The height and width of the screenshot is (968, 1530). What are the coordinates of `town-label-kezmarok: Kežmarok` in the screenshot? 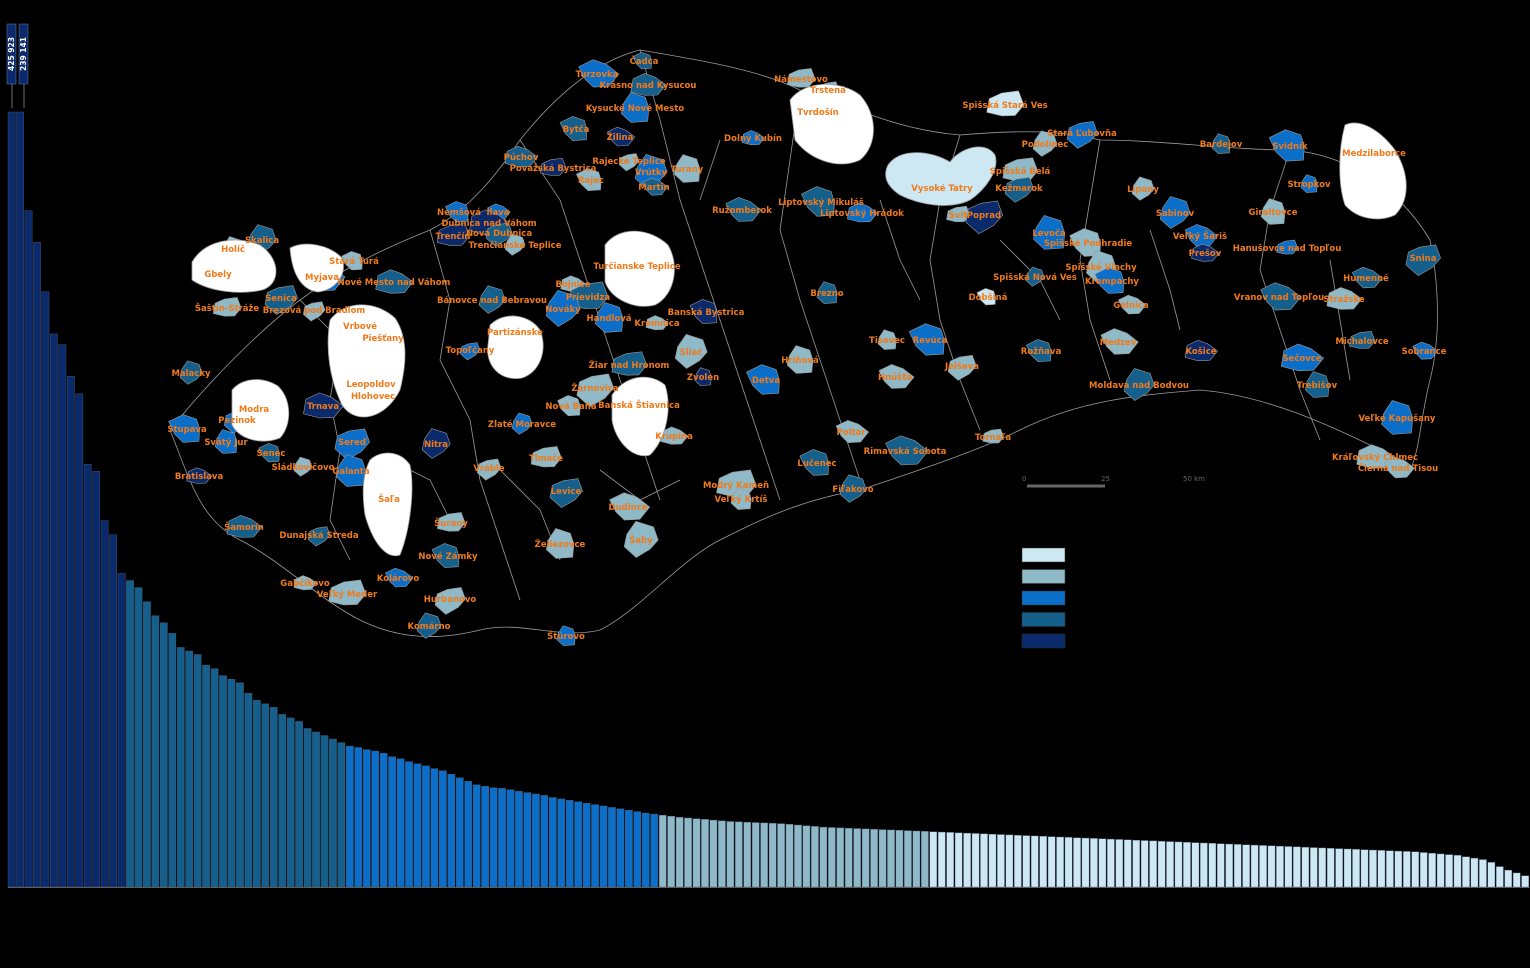 It's located at (1019, 189).